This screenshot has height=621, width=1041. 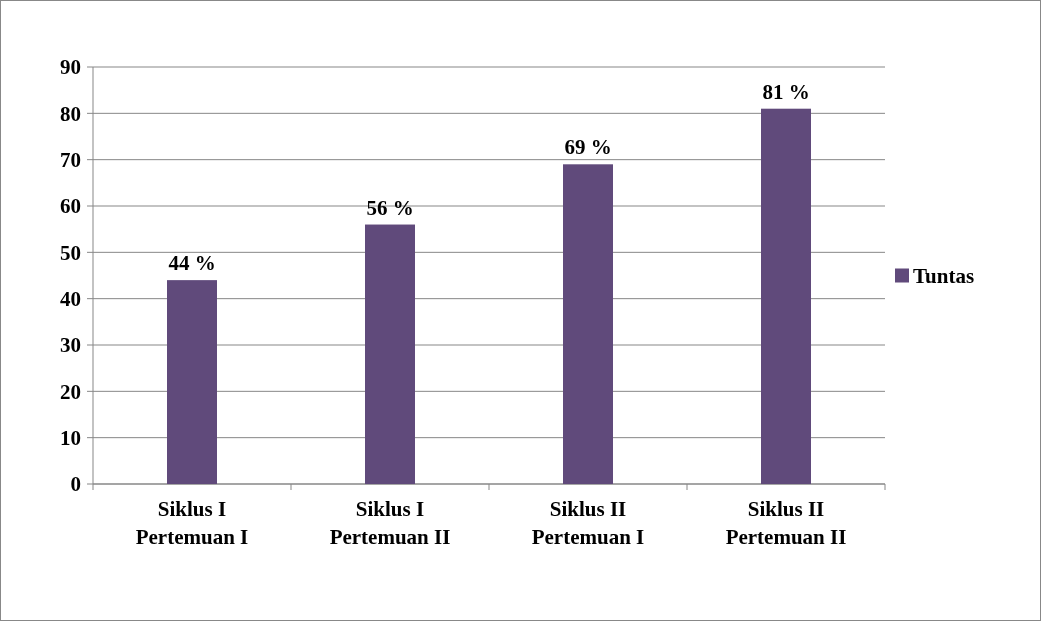 I want to click on legend-label: Tuntas, so click(x=944, y=275).